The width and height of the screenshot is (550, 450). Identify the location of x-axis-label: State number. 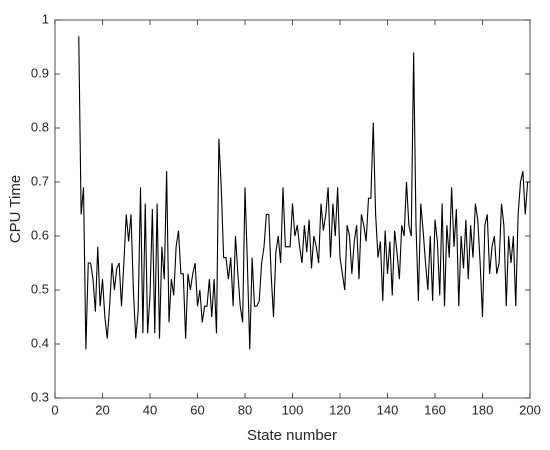
(292, 435).